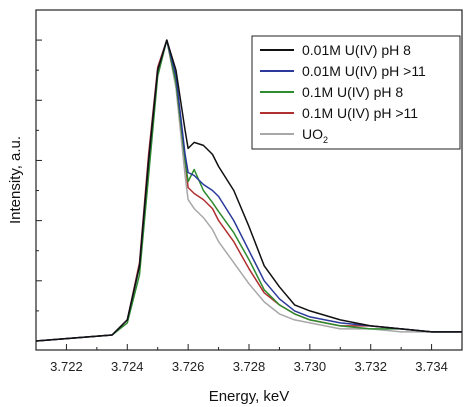  What do you see at coordinates (249, 396) in the screenshot?
I see `x-axis-title: Energy, keV` at bounding box center [249, 396].